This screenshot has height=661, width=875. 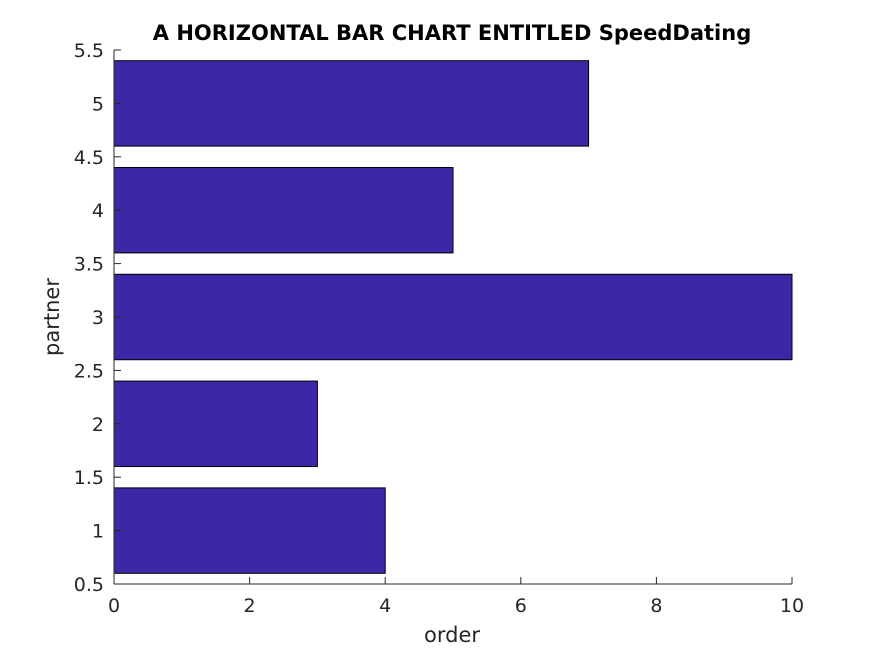 I want to click on x-tick-label: 10, so click(x=792, y=606).